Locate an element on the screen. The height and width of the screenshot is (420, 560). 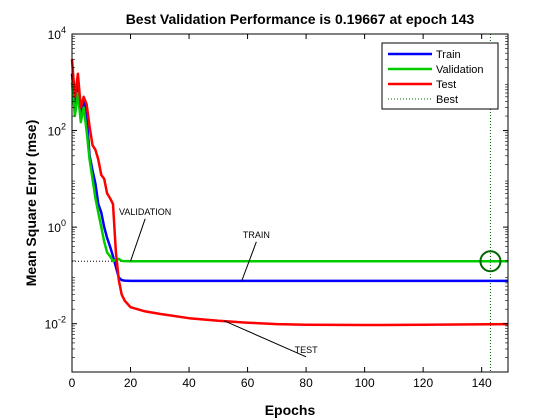
x-tick-label: 120 is located at coordinates (423, 383).